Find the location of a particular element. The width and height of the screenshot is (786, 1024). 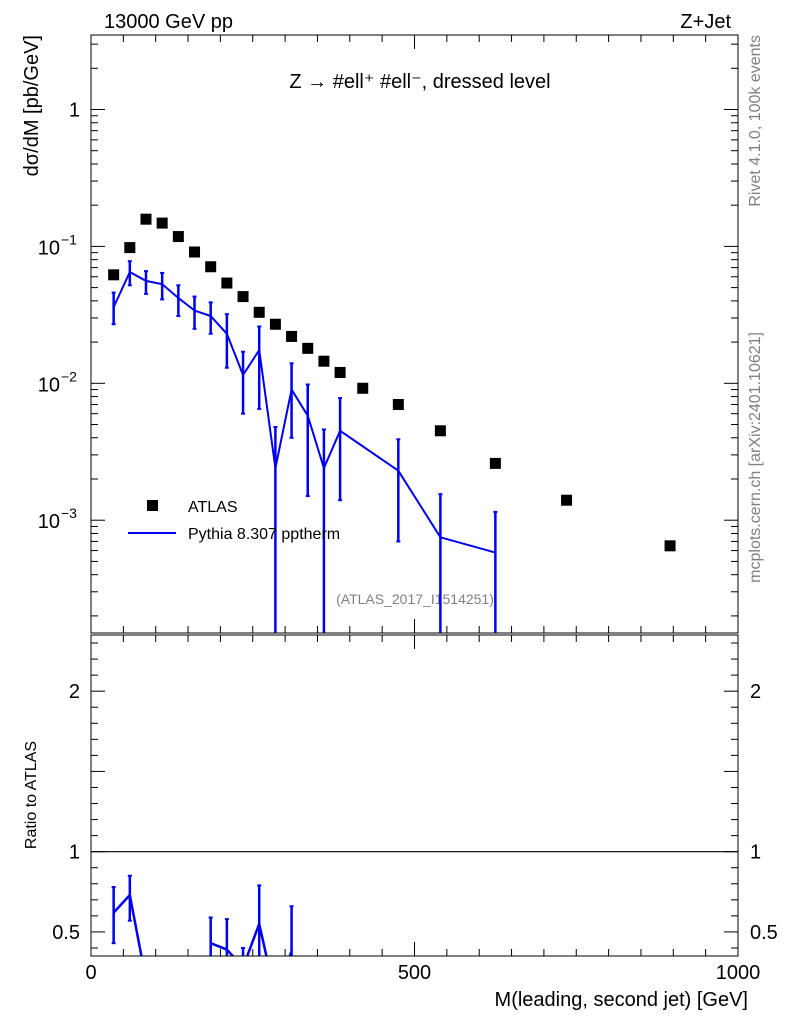

header-right: Z+Jet is located at coordinates (705, 22).